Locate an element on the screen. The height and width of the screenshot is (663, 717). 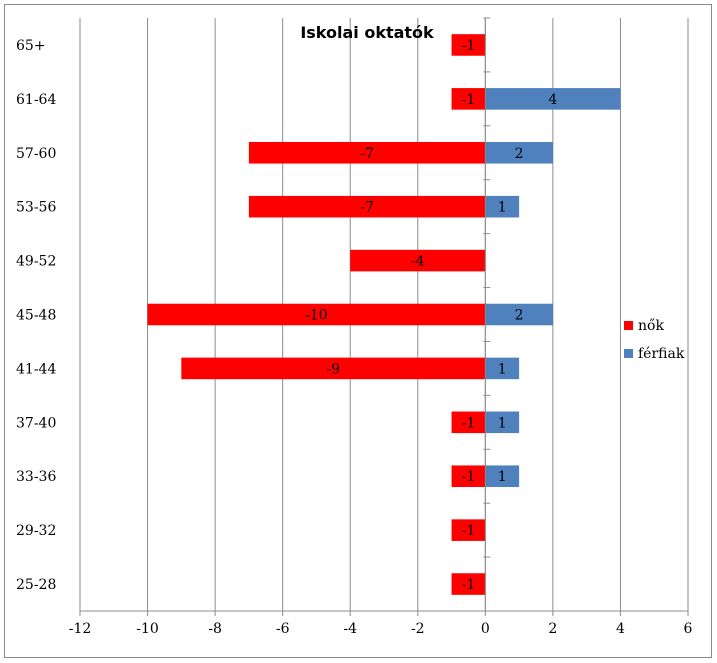
x-tick-label: -12 is located at coordinates (80, 629).